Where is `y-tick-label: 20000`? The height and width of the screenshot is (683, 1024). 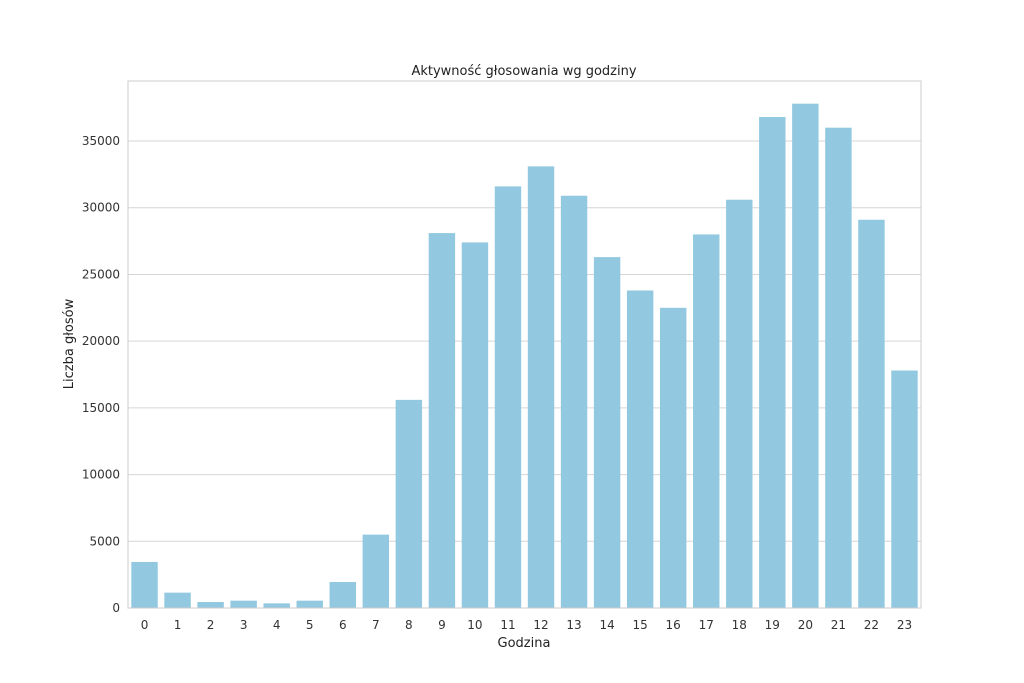
y-tick-label: 20000 is located at coordinates (101, 341).